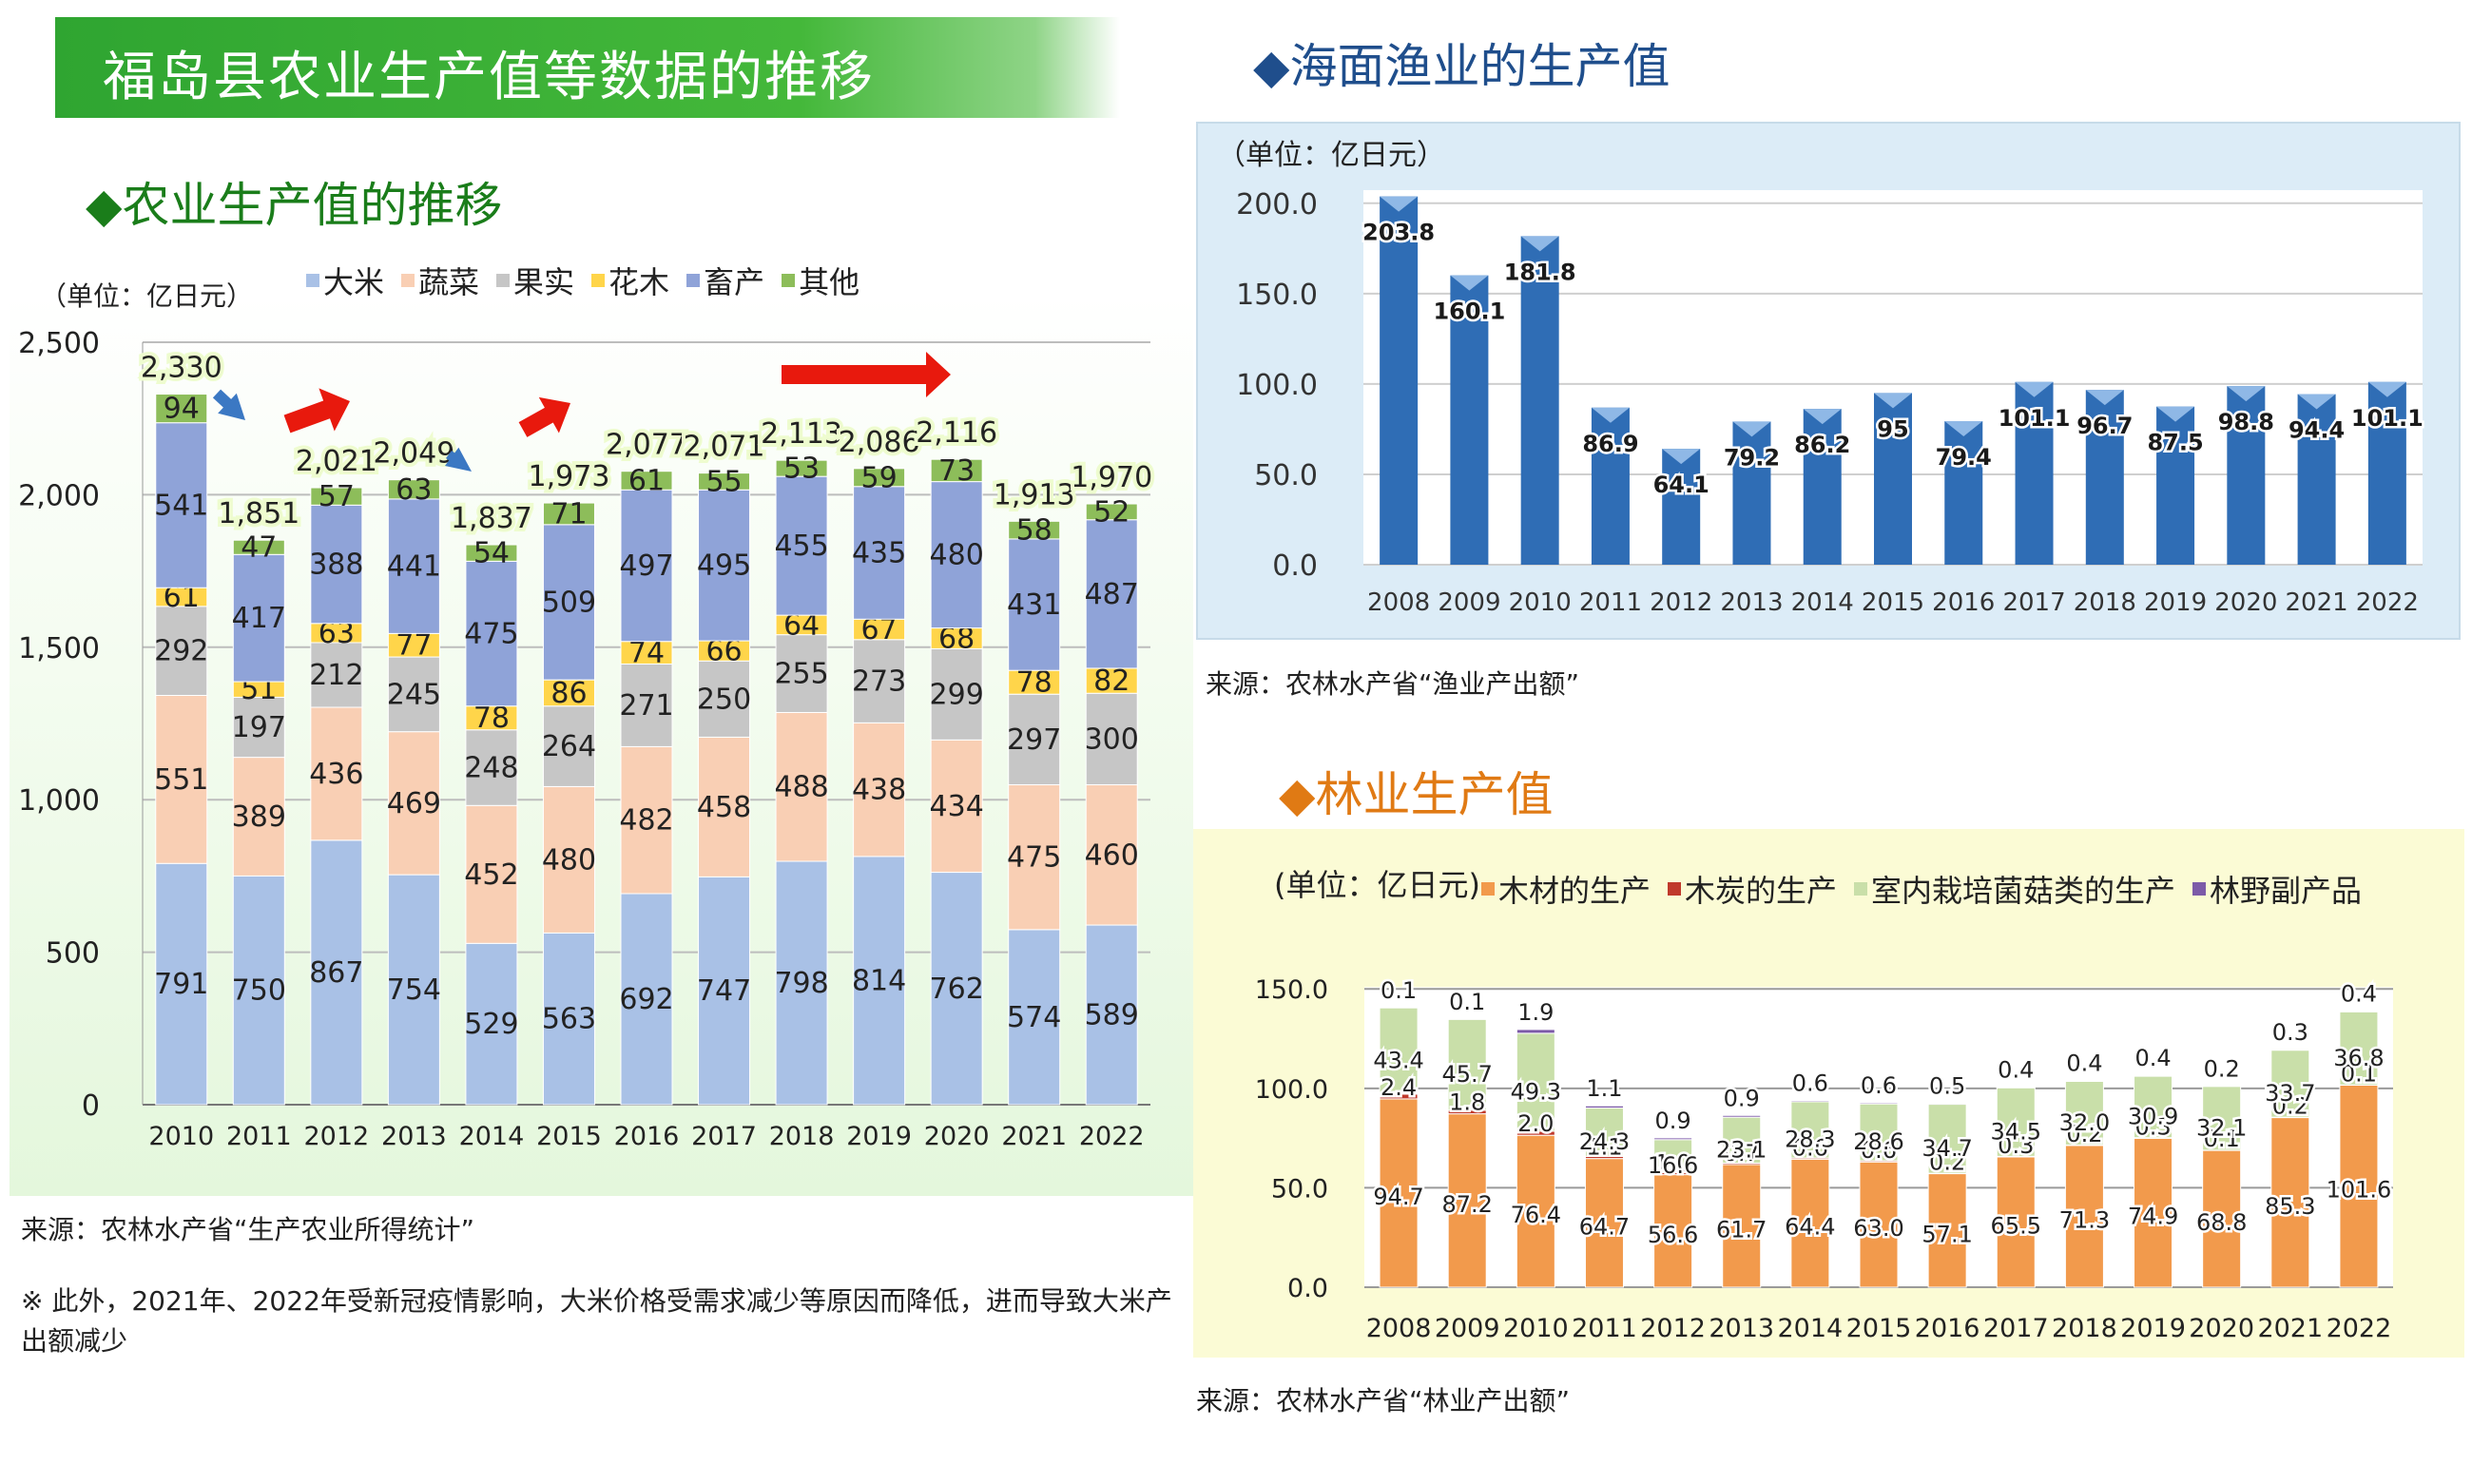 This screenshot has width=2472, height=1484. Describe the element at coordinates (801, 787) in the screenshot. I see `data-label: 488` at that location.